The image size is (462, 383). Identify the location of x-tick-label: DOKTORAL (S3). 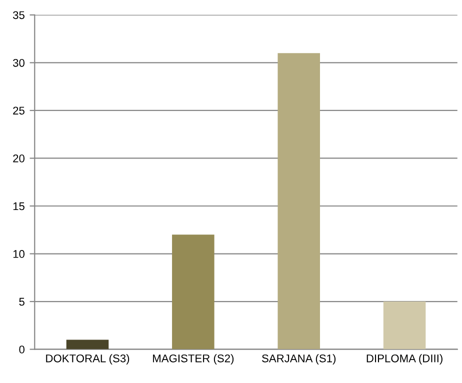
(88, 359).